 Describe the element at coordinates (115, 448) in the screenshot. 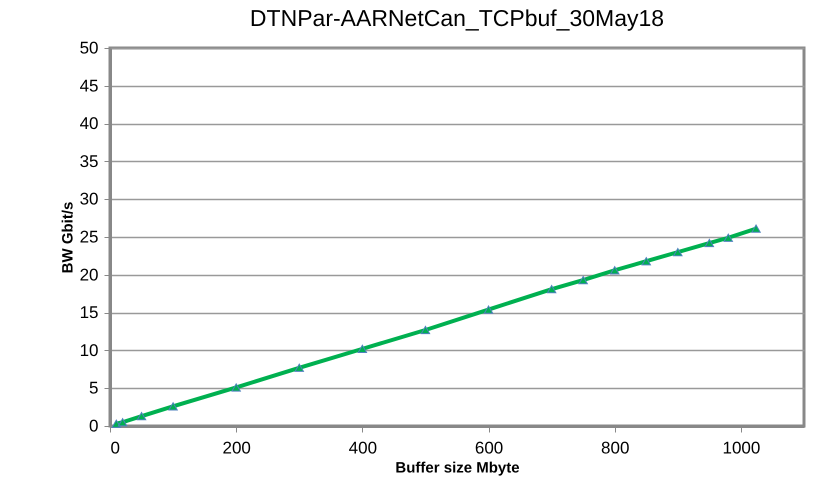

I see `x-tick-label: 0` at that location.